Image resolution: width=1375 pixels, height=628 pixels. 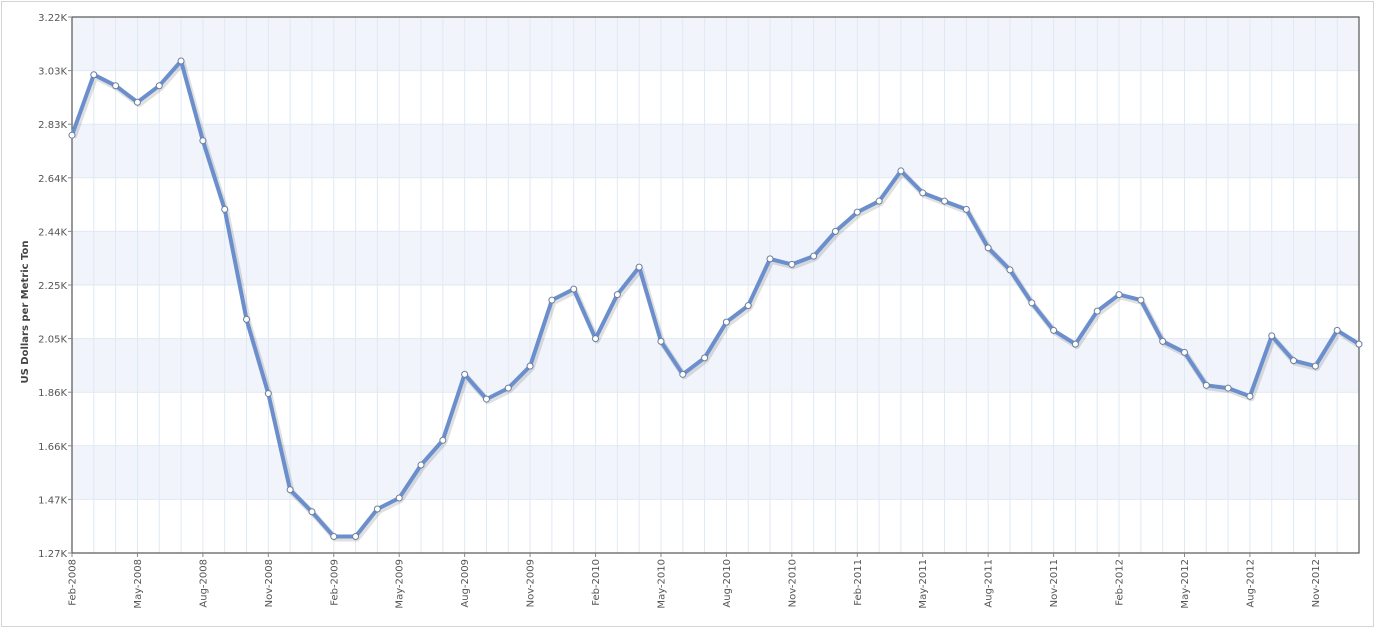 I want to click on x-tick-label: Aug-2008, so click(x=203, y=583).